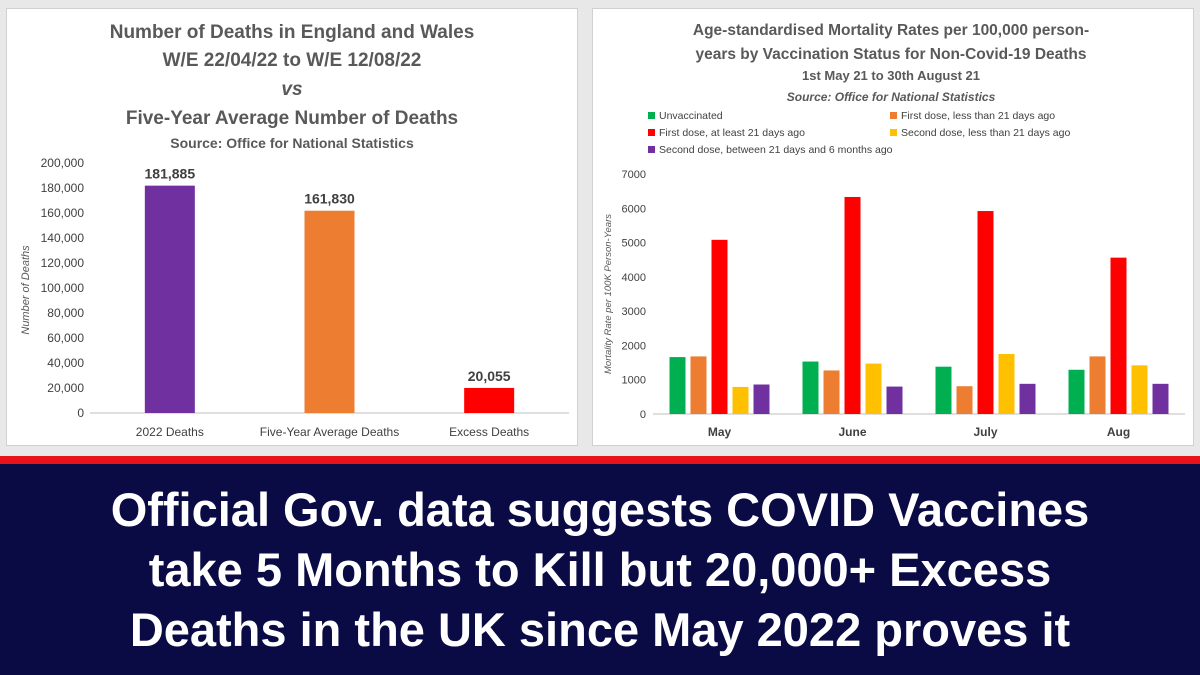 This screenshot has height=675, width=1200. I want to click on legend-label: First dose, at least 21 days ago, so click(732, 133).